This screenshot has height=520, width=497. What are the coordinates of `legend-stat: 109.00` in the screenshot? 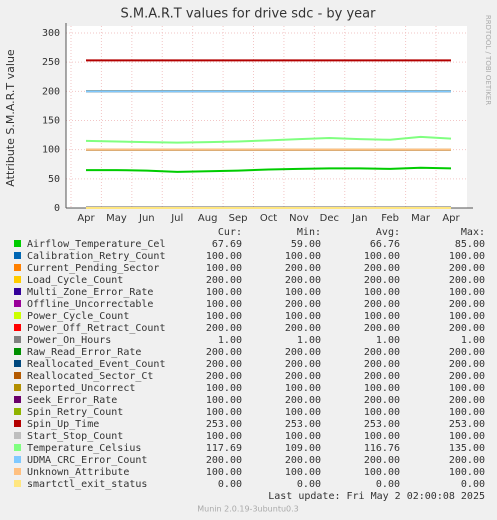 It's located at (303, 448).